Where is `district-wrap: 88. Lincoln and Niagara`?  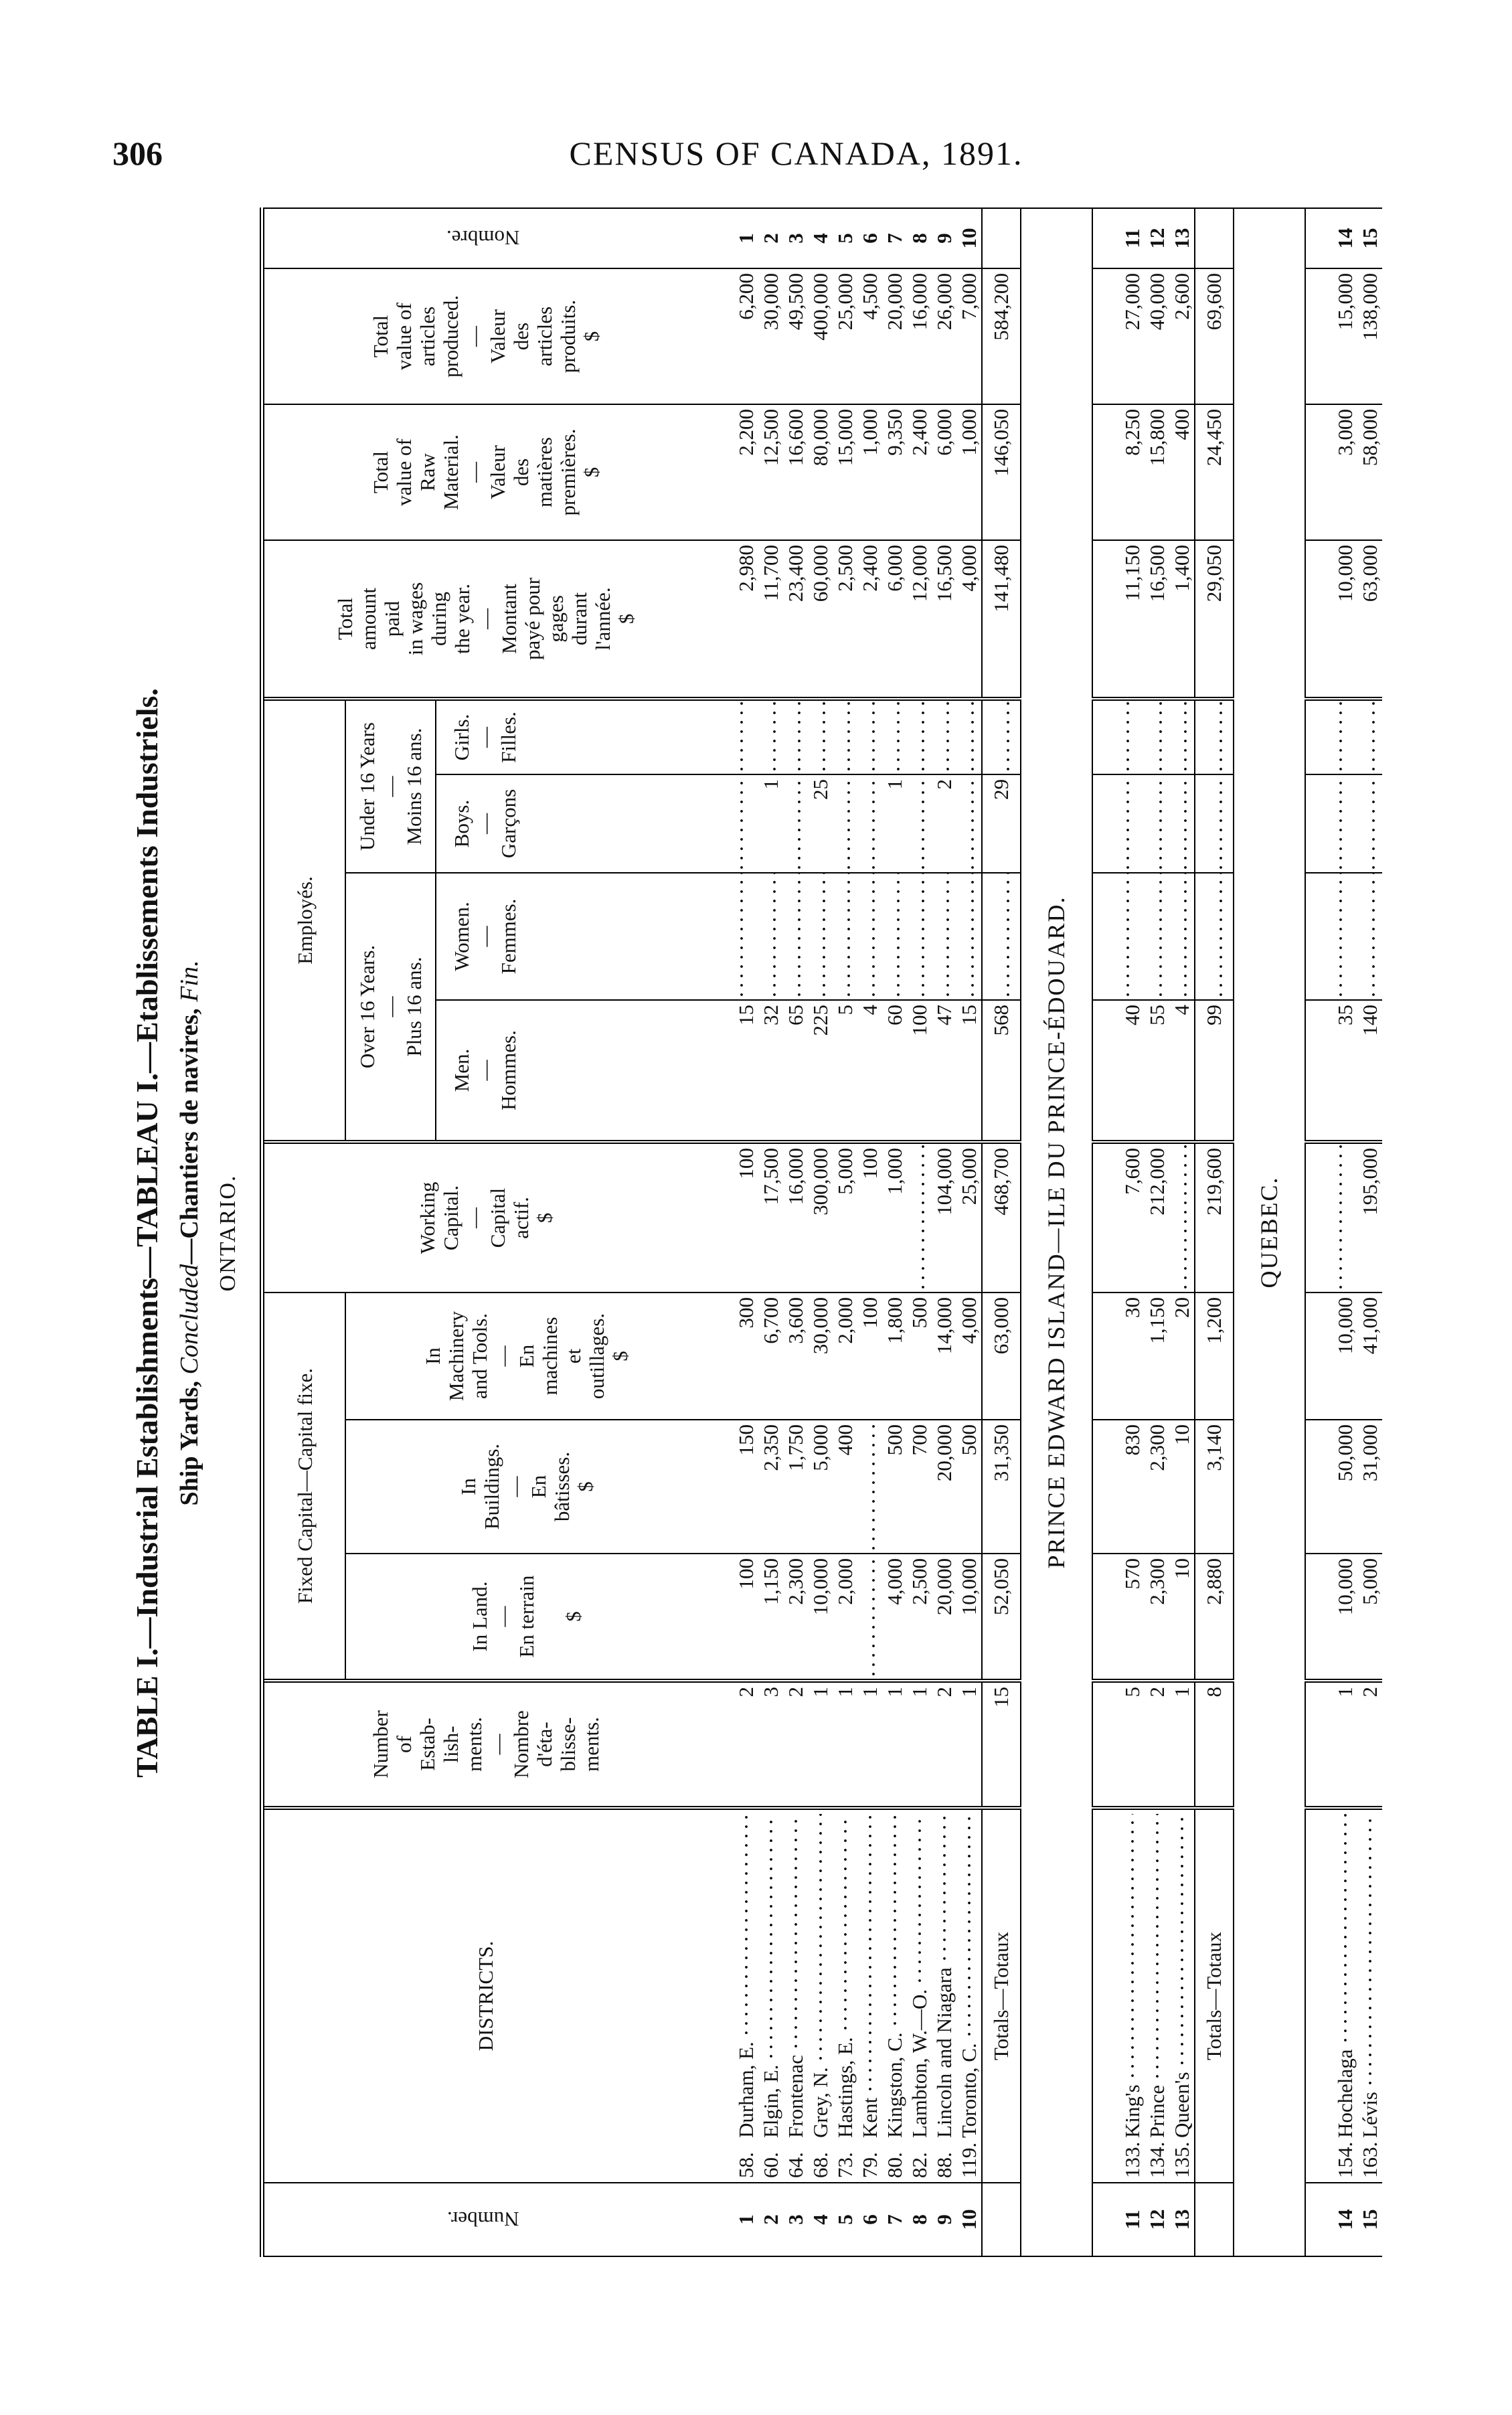
district-wrap: 88. Lincoln and Niagara is located at coordinates (944, 1996).